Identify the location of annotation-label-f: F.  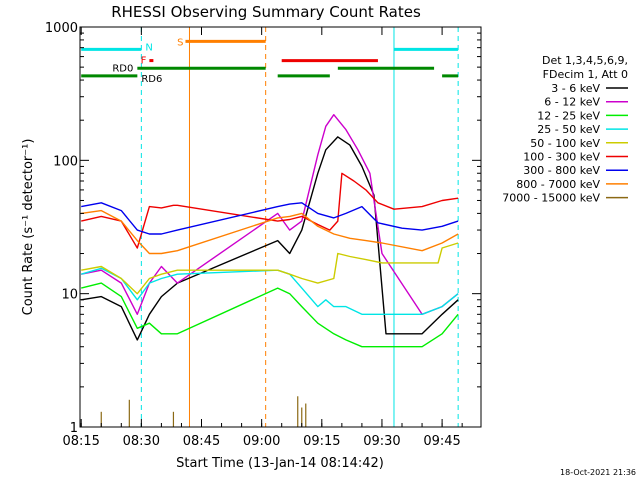
(144, 61).